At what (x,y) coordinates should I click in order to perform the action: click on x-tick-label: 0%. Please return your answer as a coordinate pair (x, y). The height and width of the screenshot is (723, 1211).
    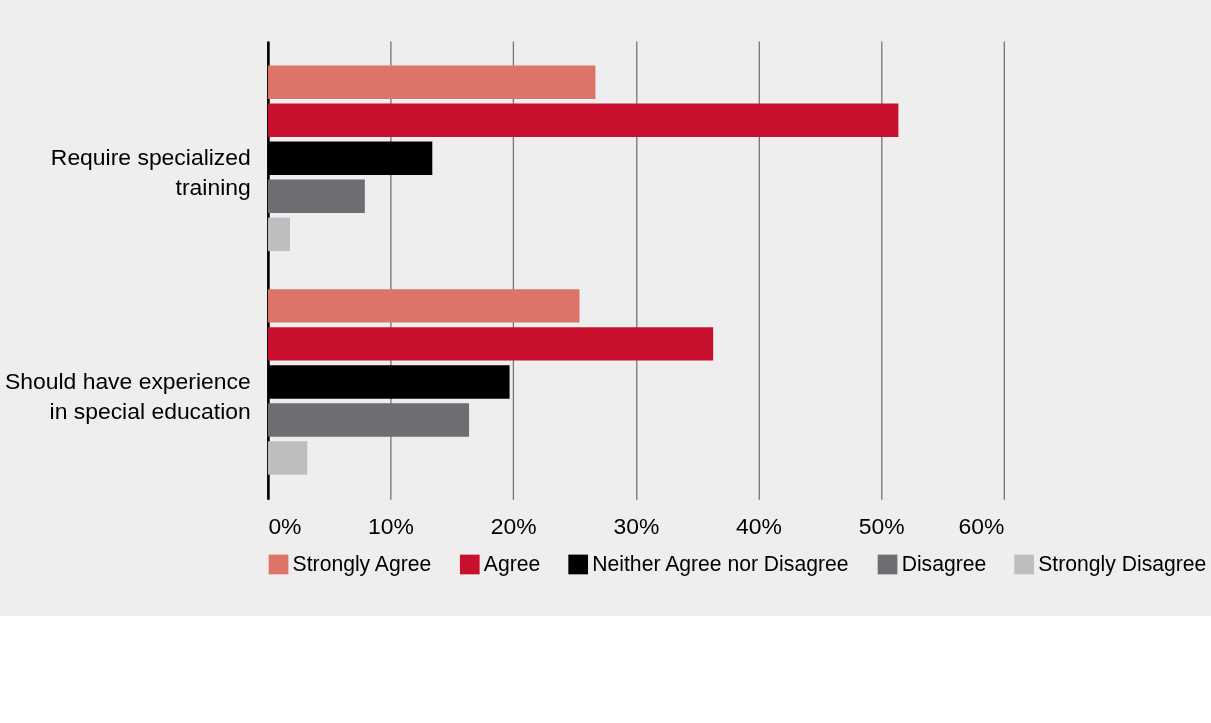
    Looking at the image, I should click on (285, 526).